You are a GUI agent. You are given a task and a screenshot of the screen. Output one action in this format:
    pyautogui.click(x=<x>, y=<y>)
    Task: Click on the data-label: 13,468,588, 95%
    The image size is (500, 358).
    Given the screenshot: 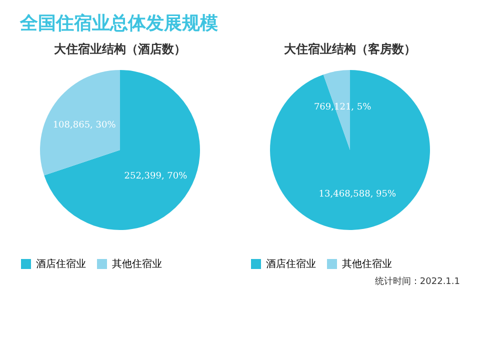 What is the action you would take?
    pyautogui.click(x=357, y=194)
    